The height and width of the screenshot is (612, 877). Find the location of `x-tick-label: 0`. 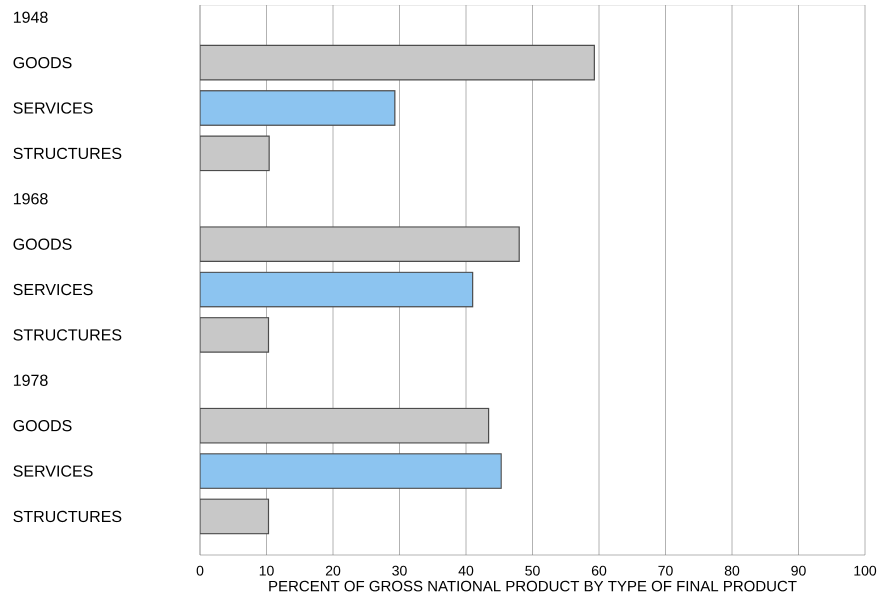

x-tick-label: 0 is located at coordinates (200, 571).